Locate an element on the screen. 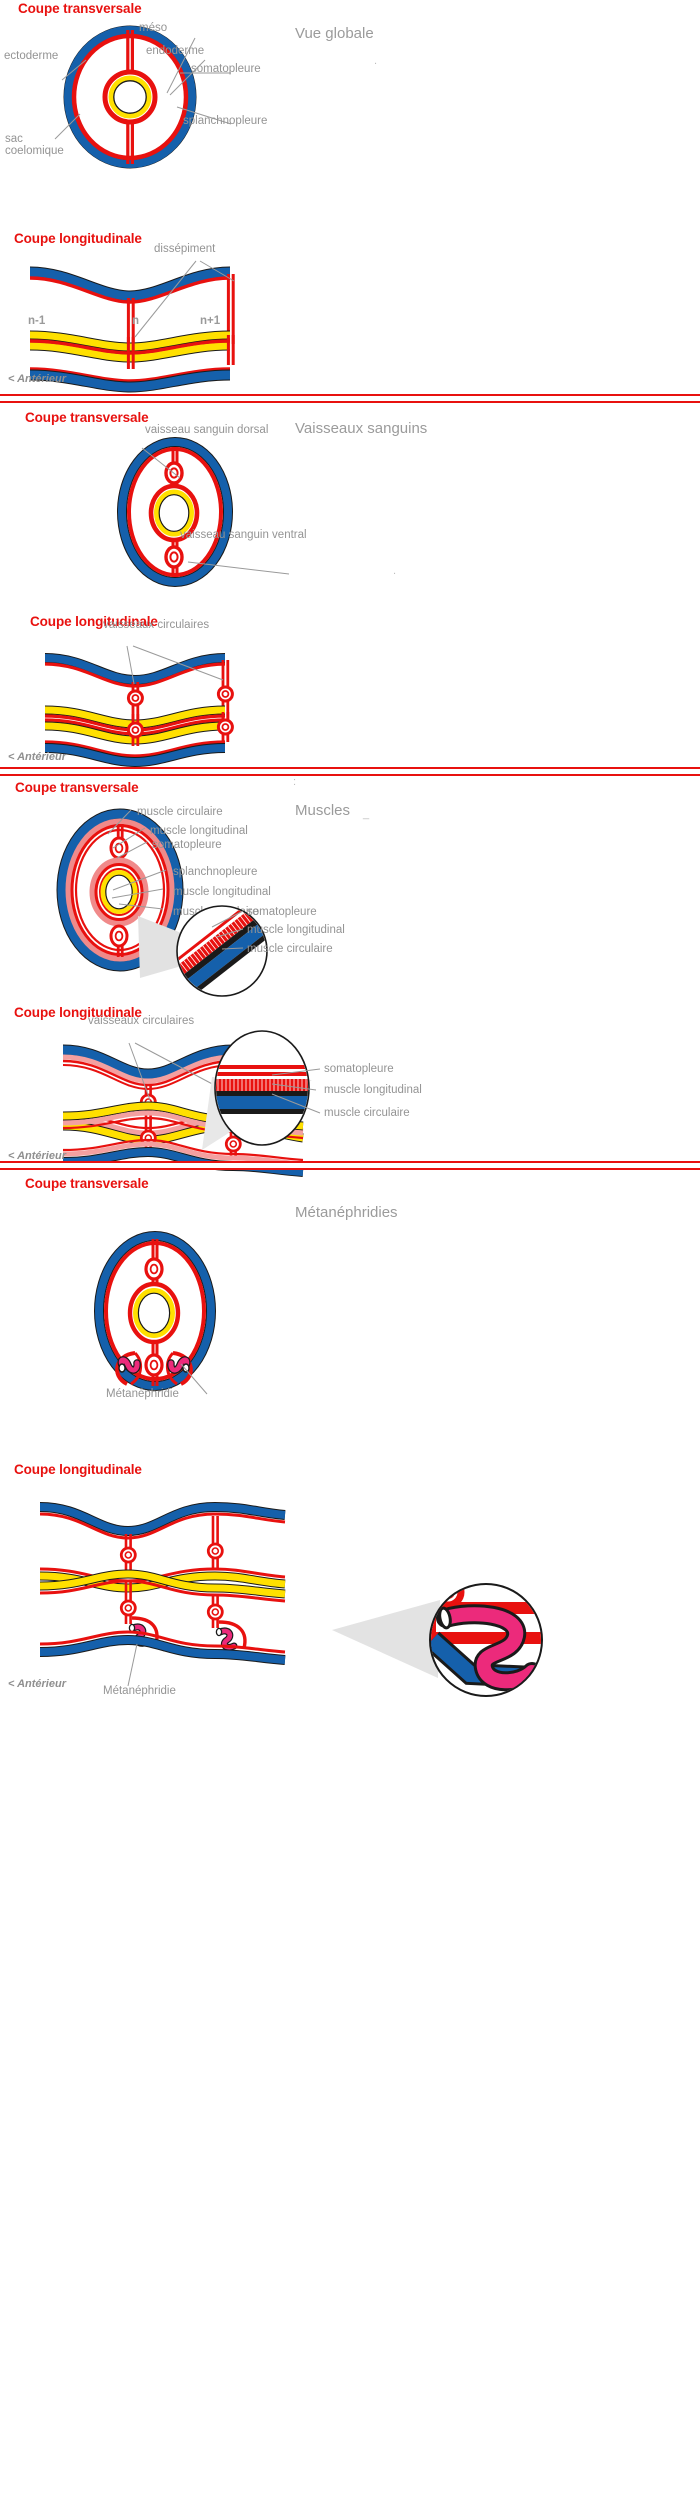 This screenshot has width=700, height=2516. label-vaisseau-sanguin-dorsal: vaisseau sanguin dorsal is located at coordinates (207, 430).